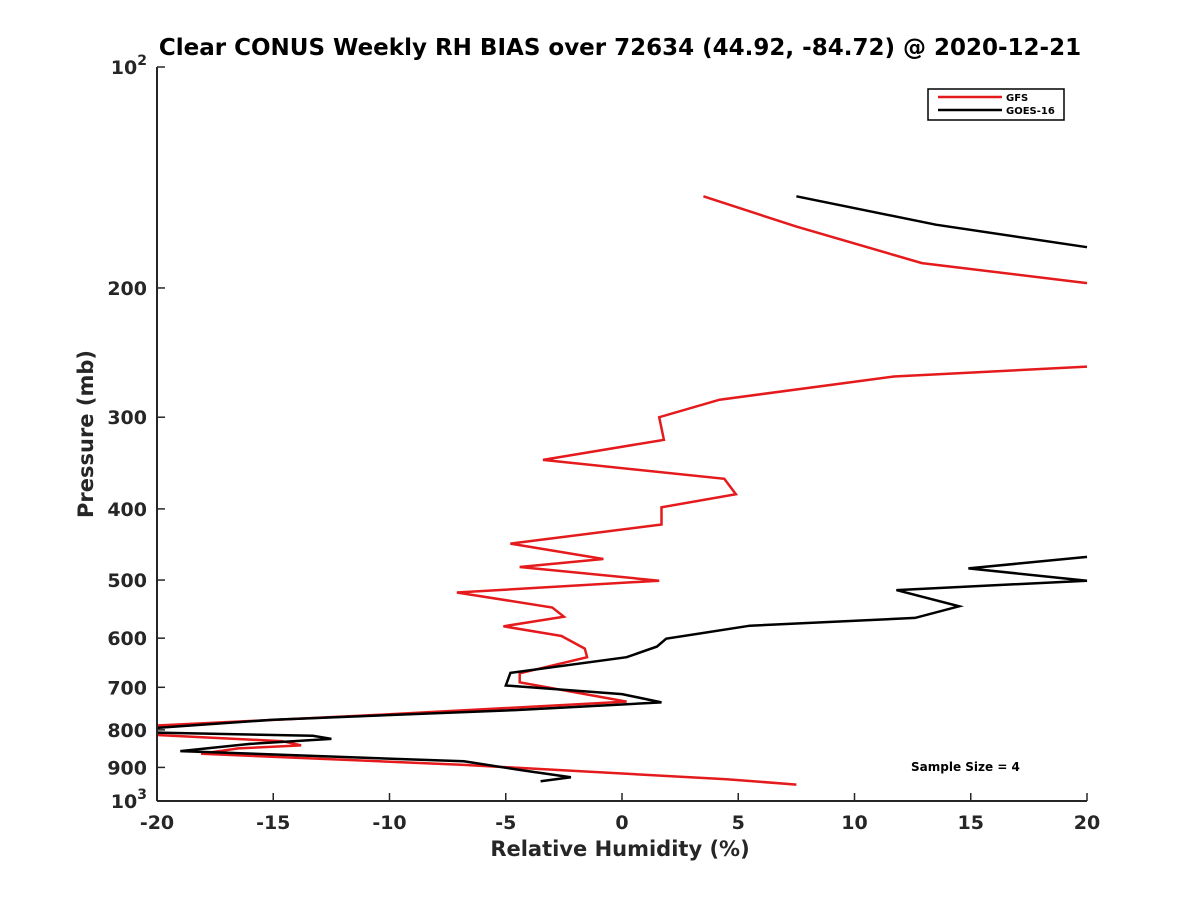 The width and height of the screenshot is (1200, 900). What do you see at coordinates (965, 767) in the screenshot?
I see `sample-size-annotation: Sample Size = 4` at bounding box center [965, 767].